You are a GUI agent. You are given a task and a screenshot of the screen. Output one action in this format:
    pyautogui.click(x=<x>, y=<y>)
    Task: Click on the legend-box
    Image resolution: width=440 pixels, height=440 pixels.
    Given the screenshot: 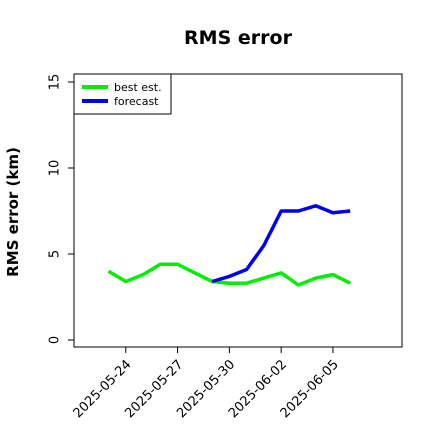 What is the action you would take?
    pyautogui.click(x=122, y=94)
    